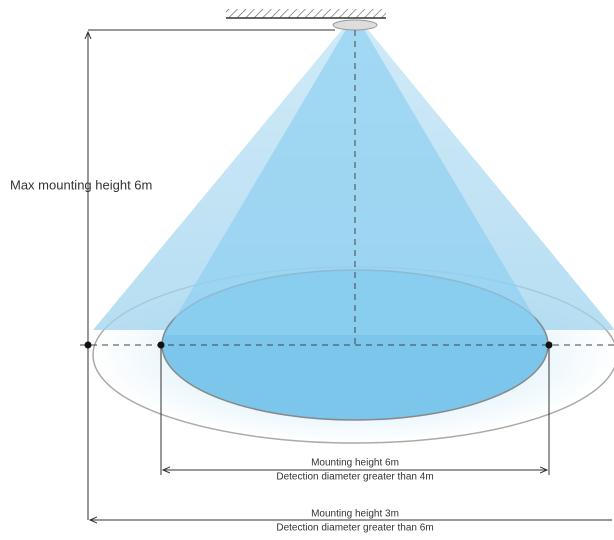 The image size is (614, 540). Describe the element at coordinates (306, 13) in the screenshot. I see `ceiling-hatch` at that location.